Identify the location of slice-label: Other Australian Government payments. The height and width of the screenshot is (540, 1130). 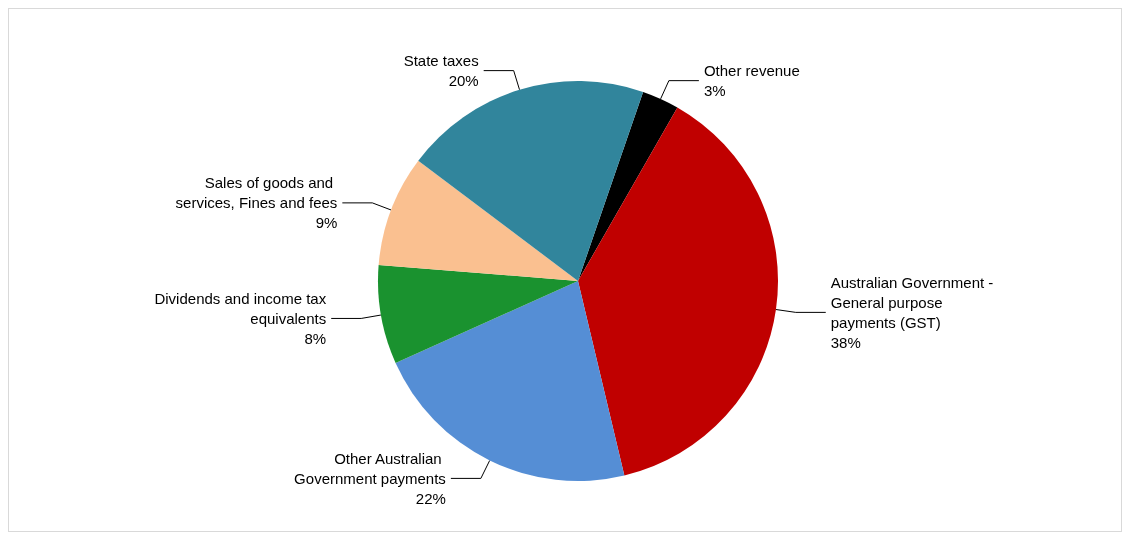
(370, 468).